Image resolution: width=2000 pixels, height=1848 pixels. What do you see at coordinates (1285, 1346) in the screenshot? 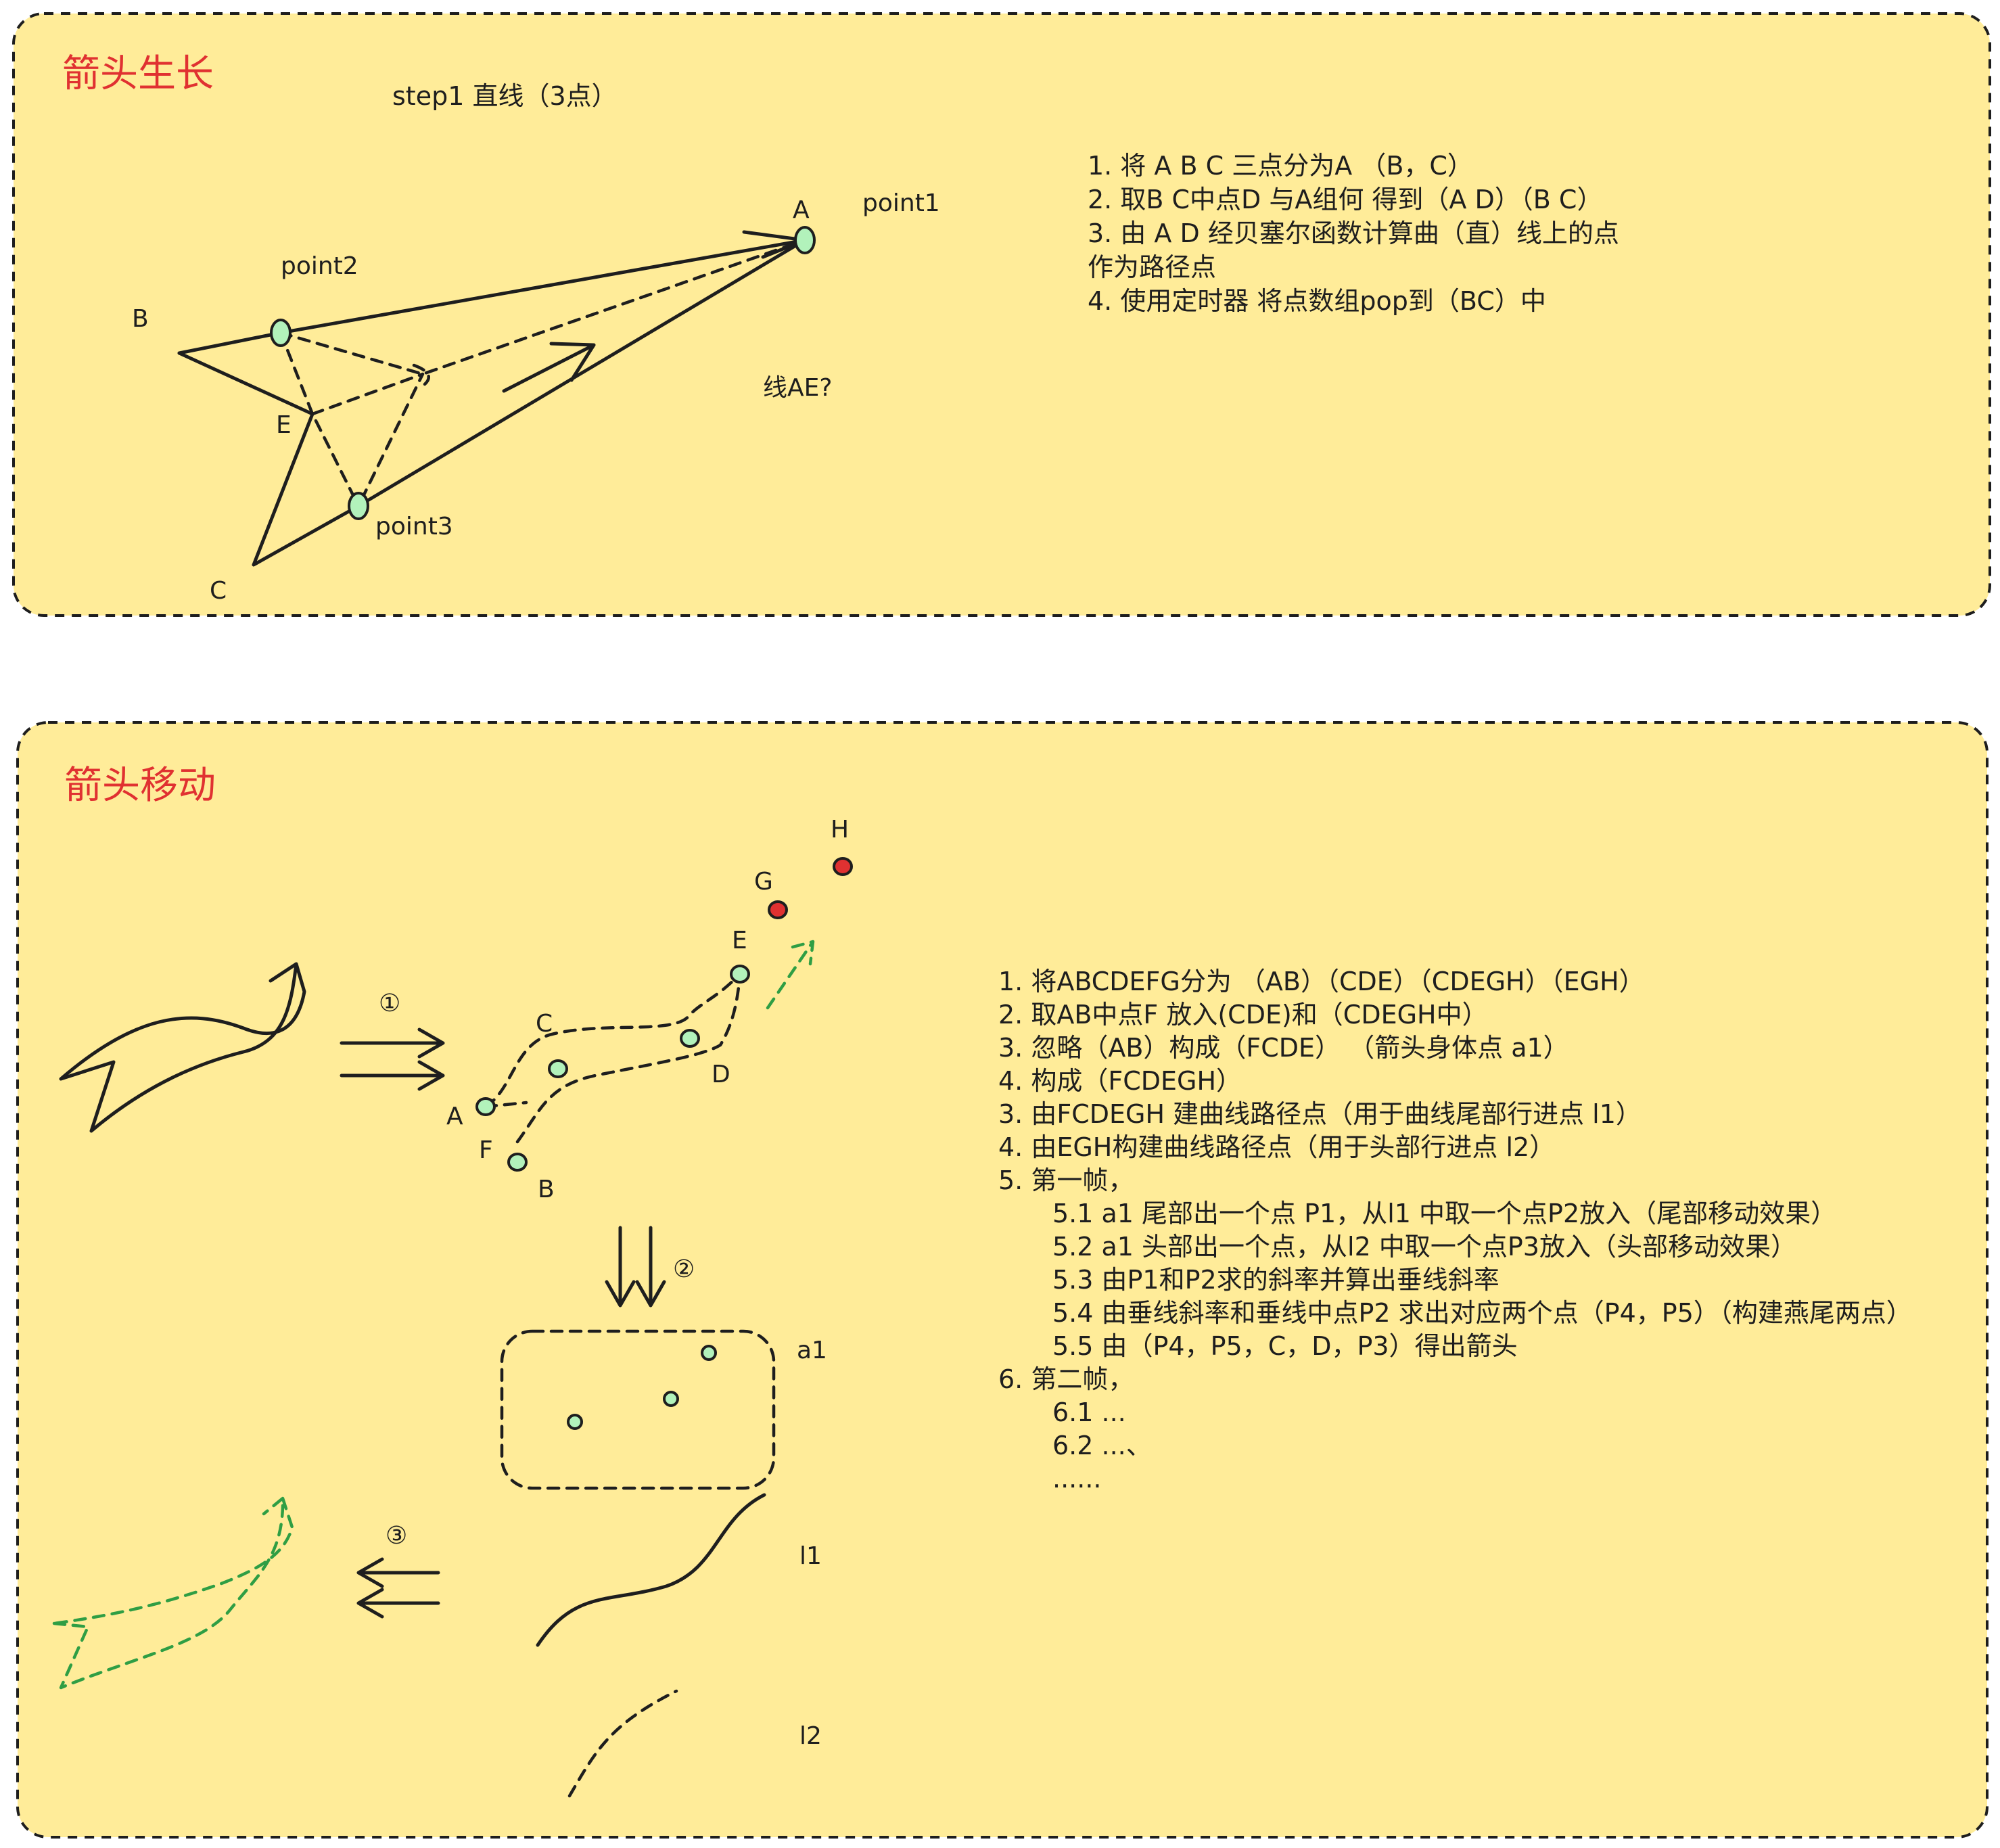
I see `note-line: 5.5 由（P4，P5，C，D，P3）得出箭头` at bounding box center [1285, 1346].